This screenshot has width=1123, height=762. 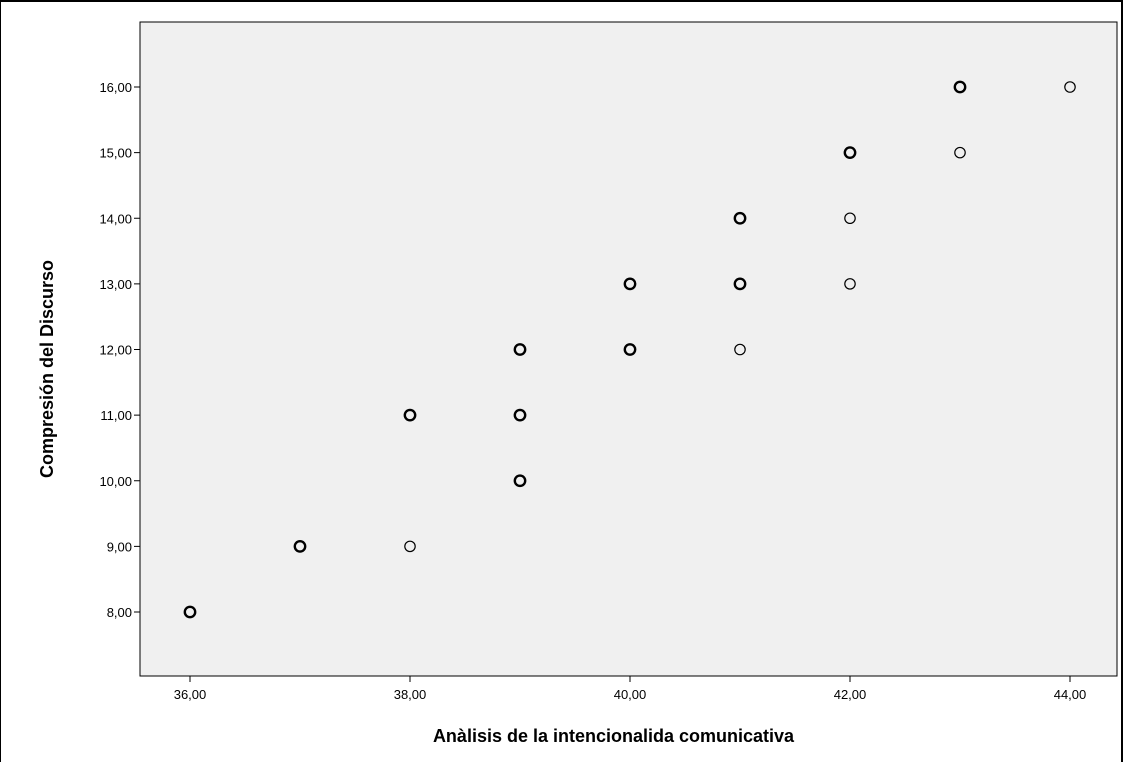 I want to click on y-tick-label: 12,00, so click(x=115, y=350).